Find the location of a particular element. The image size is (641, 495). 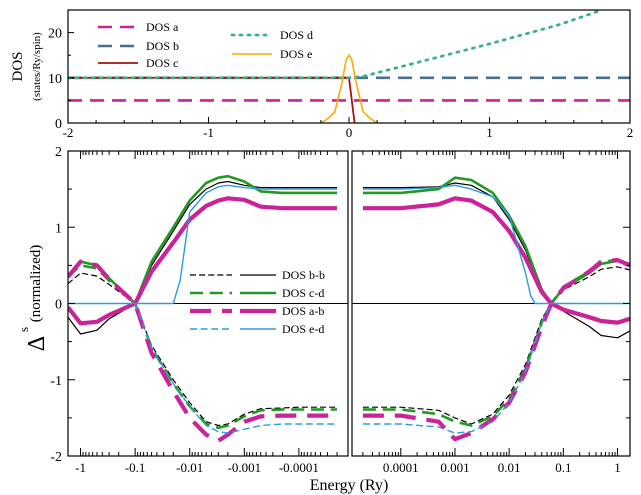

x-tick-label-left: -1 is located at coordinates (80, 467).